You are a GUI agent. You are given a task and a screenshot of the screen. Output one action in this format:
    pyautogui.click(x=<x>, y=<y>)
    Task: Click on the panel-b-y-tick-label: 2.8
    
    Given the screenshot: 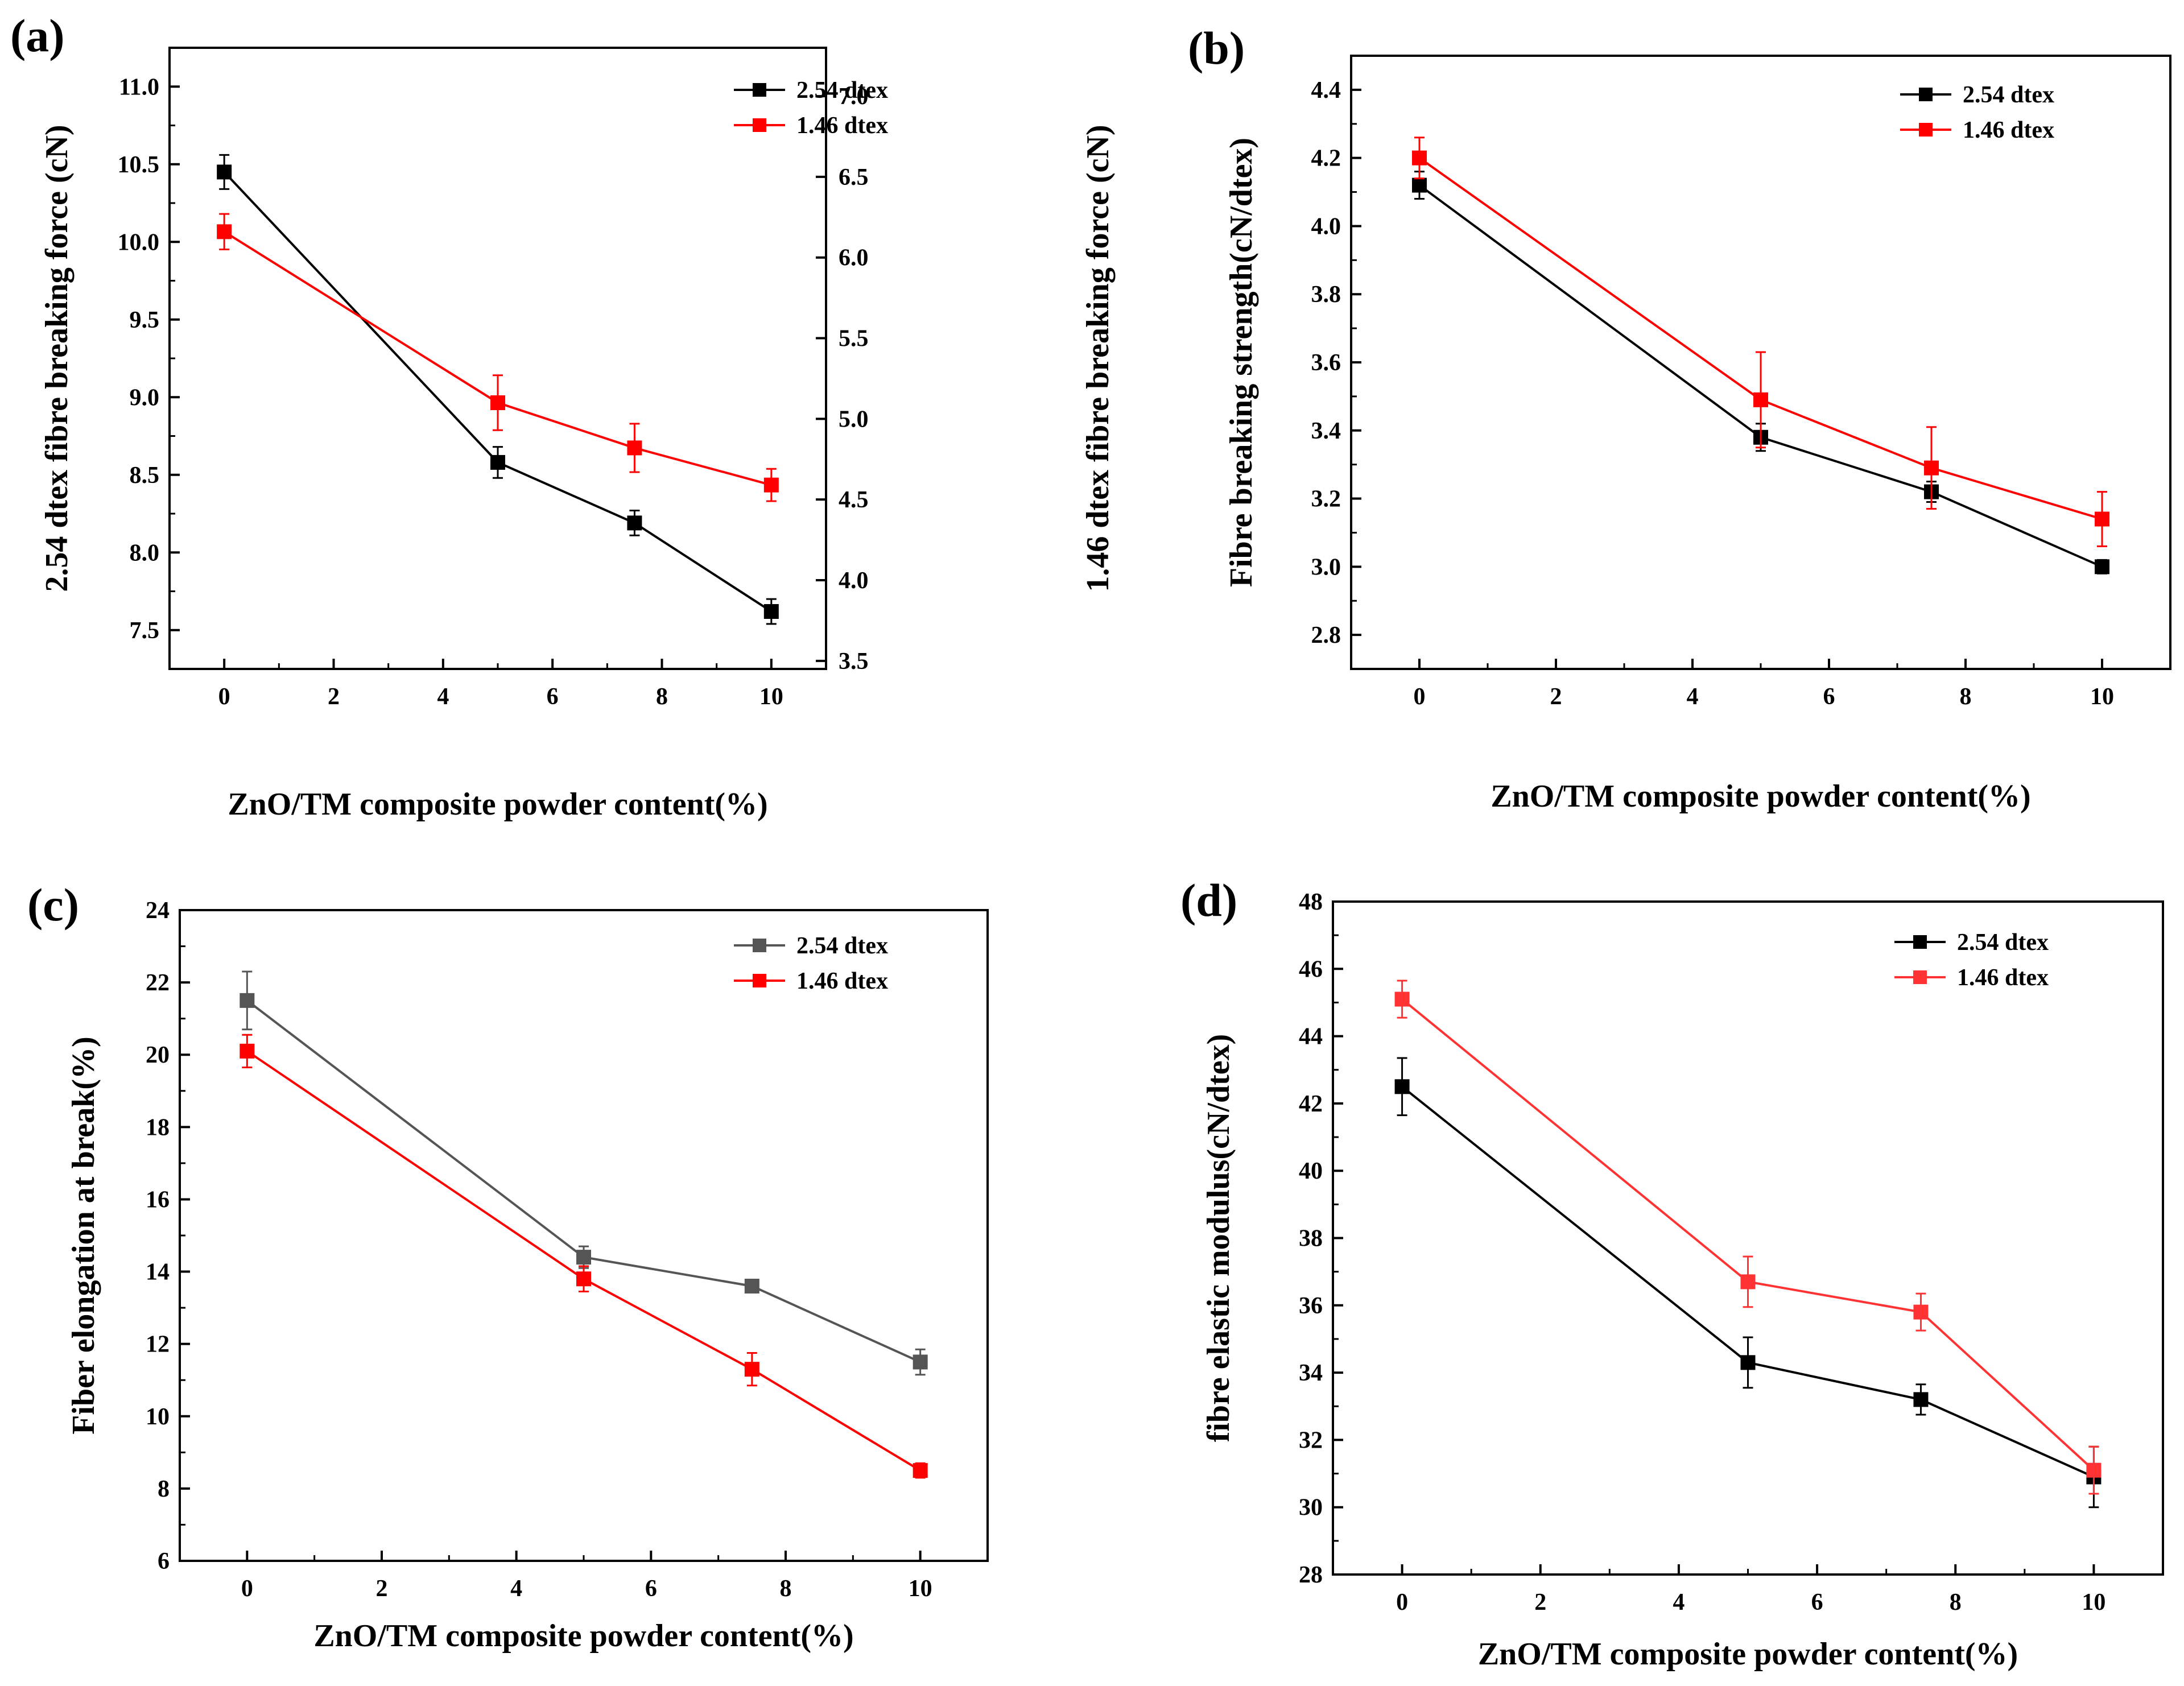 What is the action you would take?
    pyautogui.click(x=1326, y=635)
    